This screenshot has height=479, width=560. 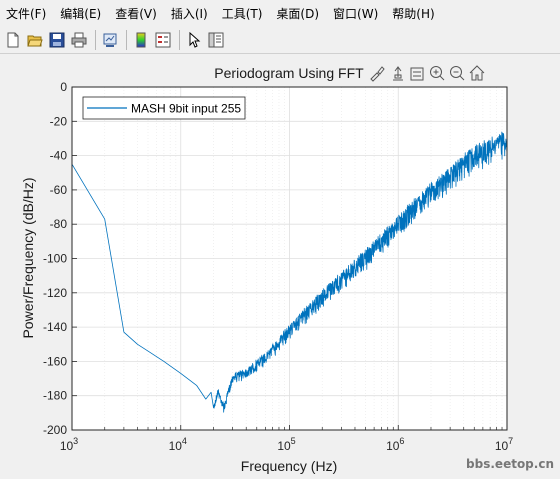 I want to click on y-tick-label: -20, so click(x=59, y=121).